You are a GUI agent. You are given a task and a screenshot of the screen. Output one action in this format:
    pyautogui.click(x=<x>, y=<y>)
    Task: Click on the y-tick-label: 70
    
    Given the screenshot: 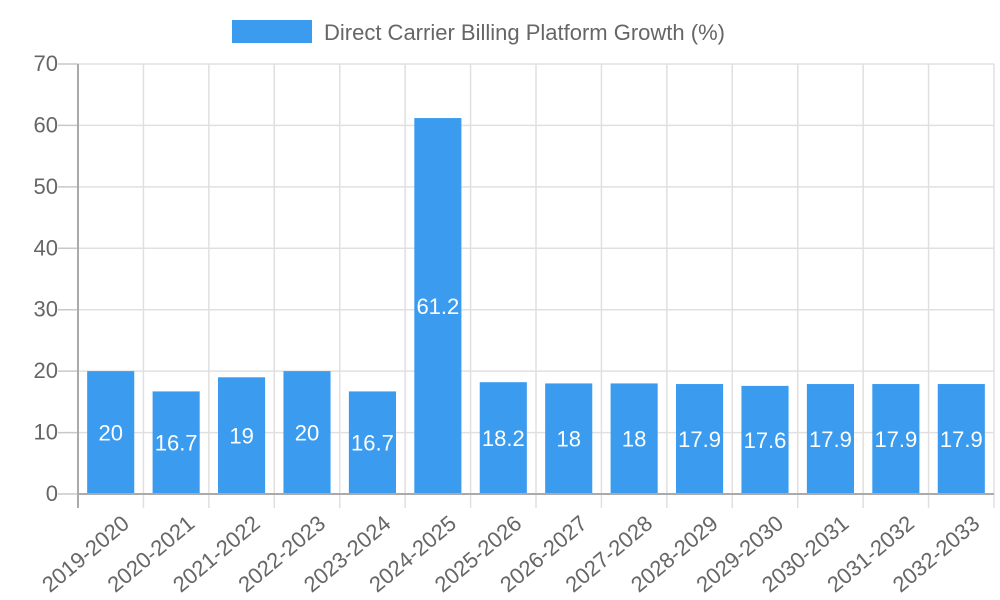 What is the action you would take?
    pyautogui.click(x=46, y=63)
    